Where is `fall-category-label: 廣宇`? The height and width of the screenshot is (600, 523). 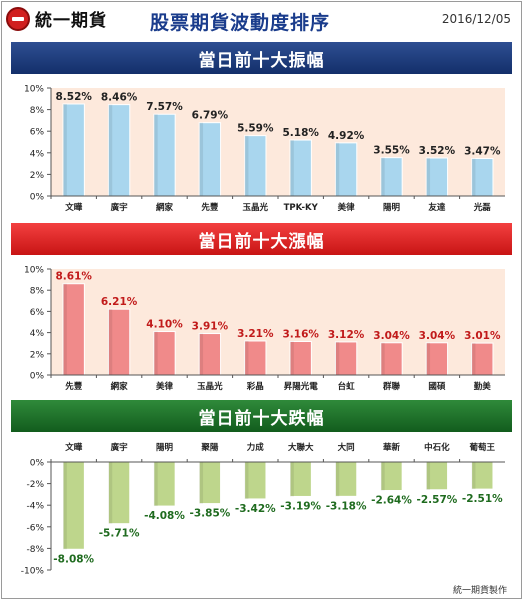 fall-category-label: 廣宇 is located at coordinates (119, 447).